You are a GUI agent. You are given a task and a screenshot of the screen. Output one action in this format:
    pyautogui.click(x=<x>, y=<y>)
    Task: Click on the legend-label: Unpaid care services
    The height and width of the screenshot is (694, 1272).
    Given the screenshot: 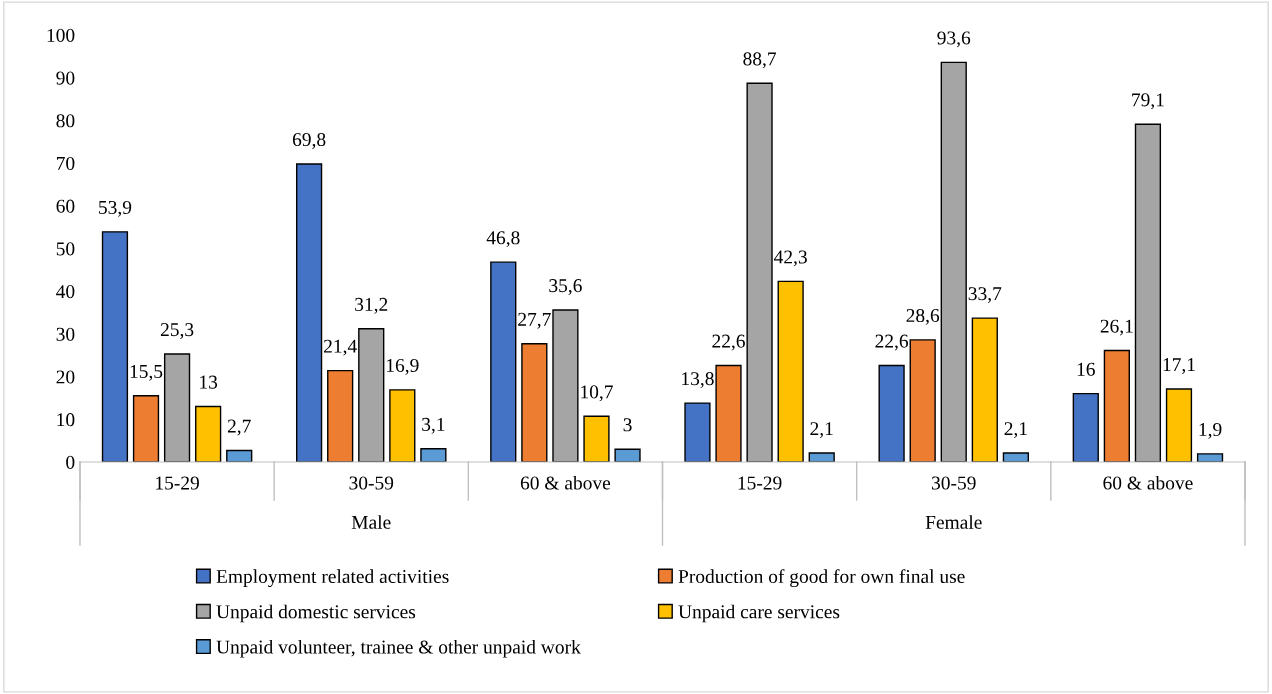 What is the action you would take?
    pyautogui.click(x=759, y=613)
    